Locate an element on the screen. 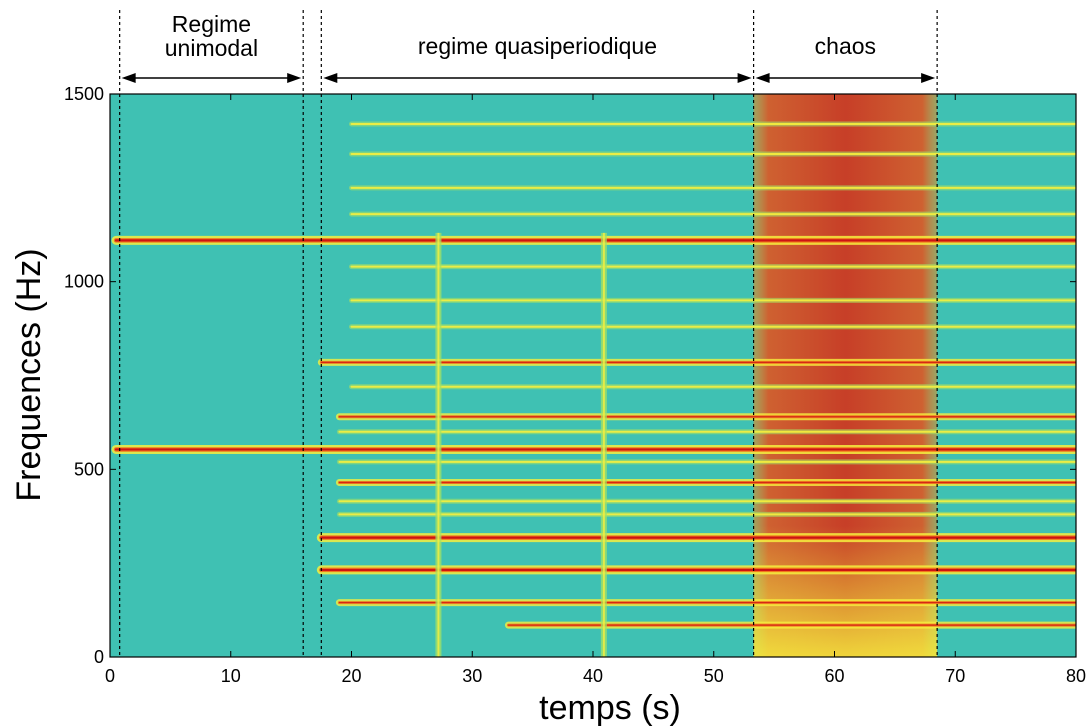  region-annotation: chaos is located at coordinates (845, 58).